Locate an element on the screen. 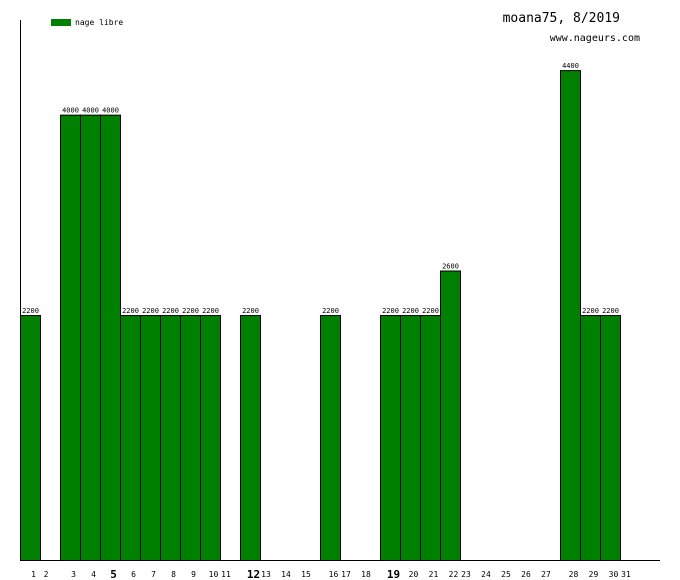 Image resolution: width=680 pixels, height=580 pixels. bar-label-day-3: 4000 is located at coordinates (70, 111).